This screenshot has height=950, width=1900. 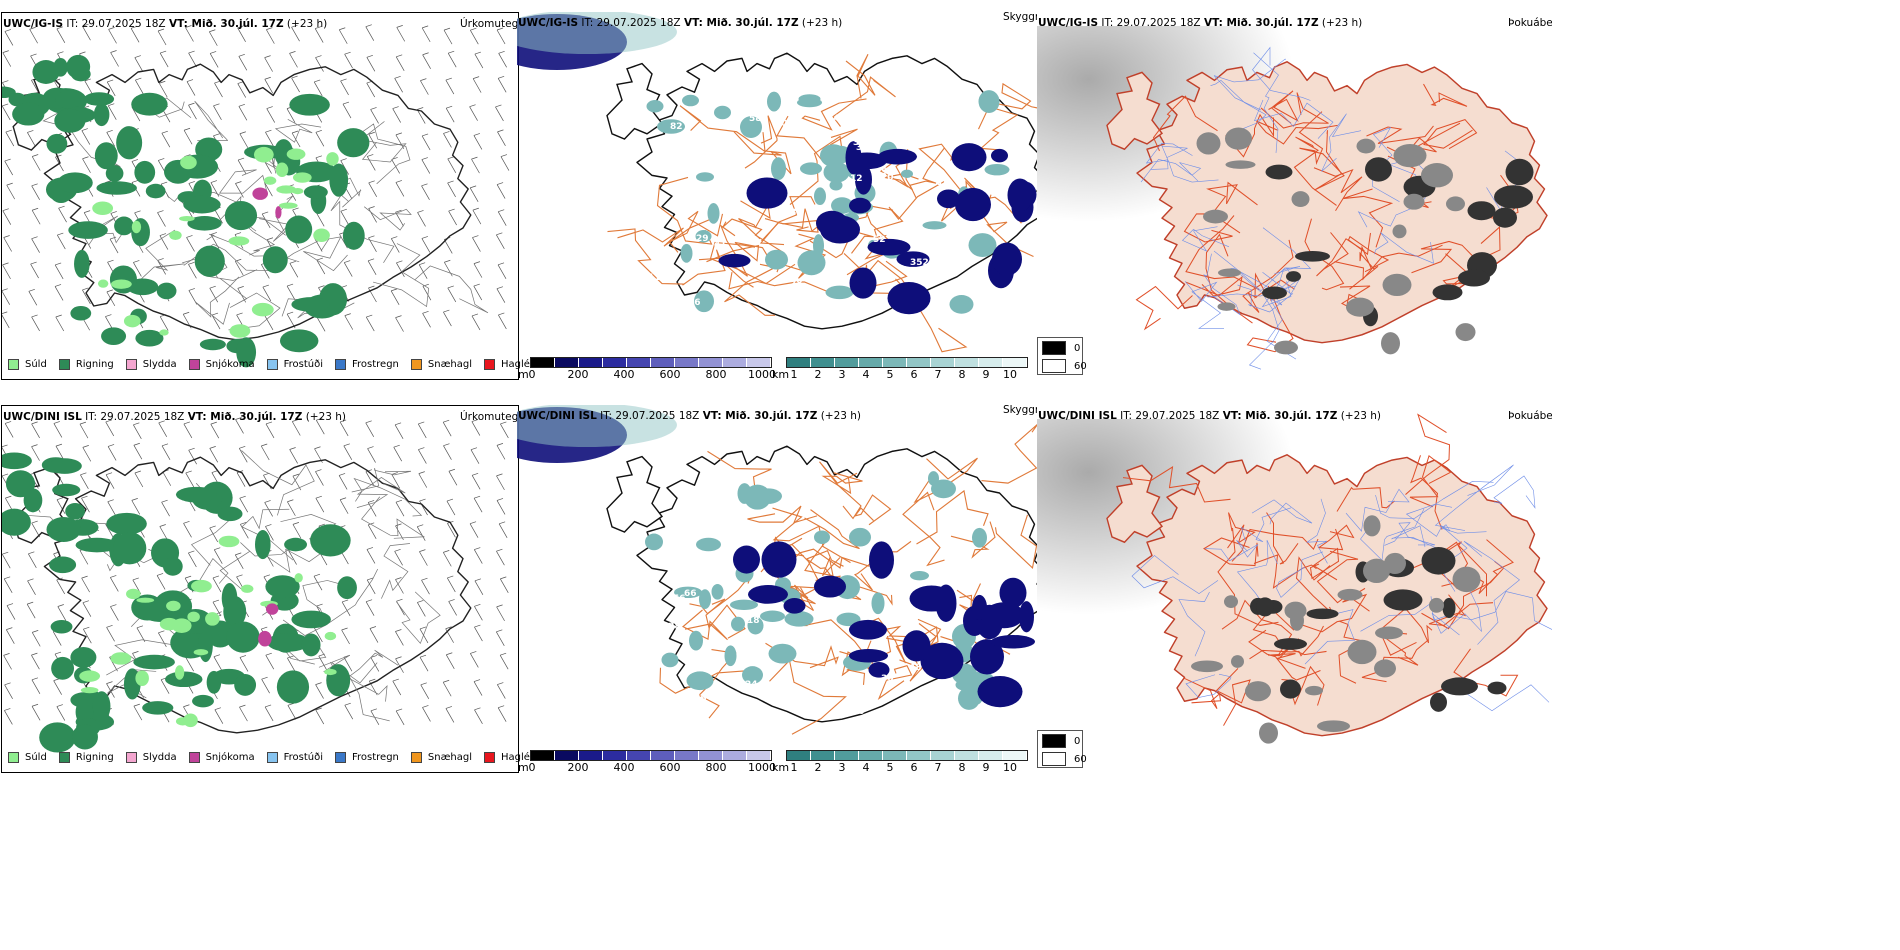 I want to click on cloudbase-value: 62, so click(x=739, y=177).